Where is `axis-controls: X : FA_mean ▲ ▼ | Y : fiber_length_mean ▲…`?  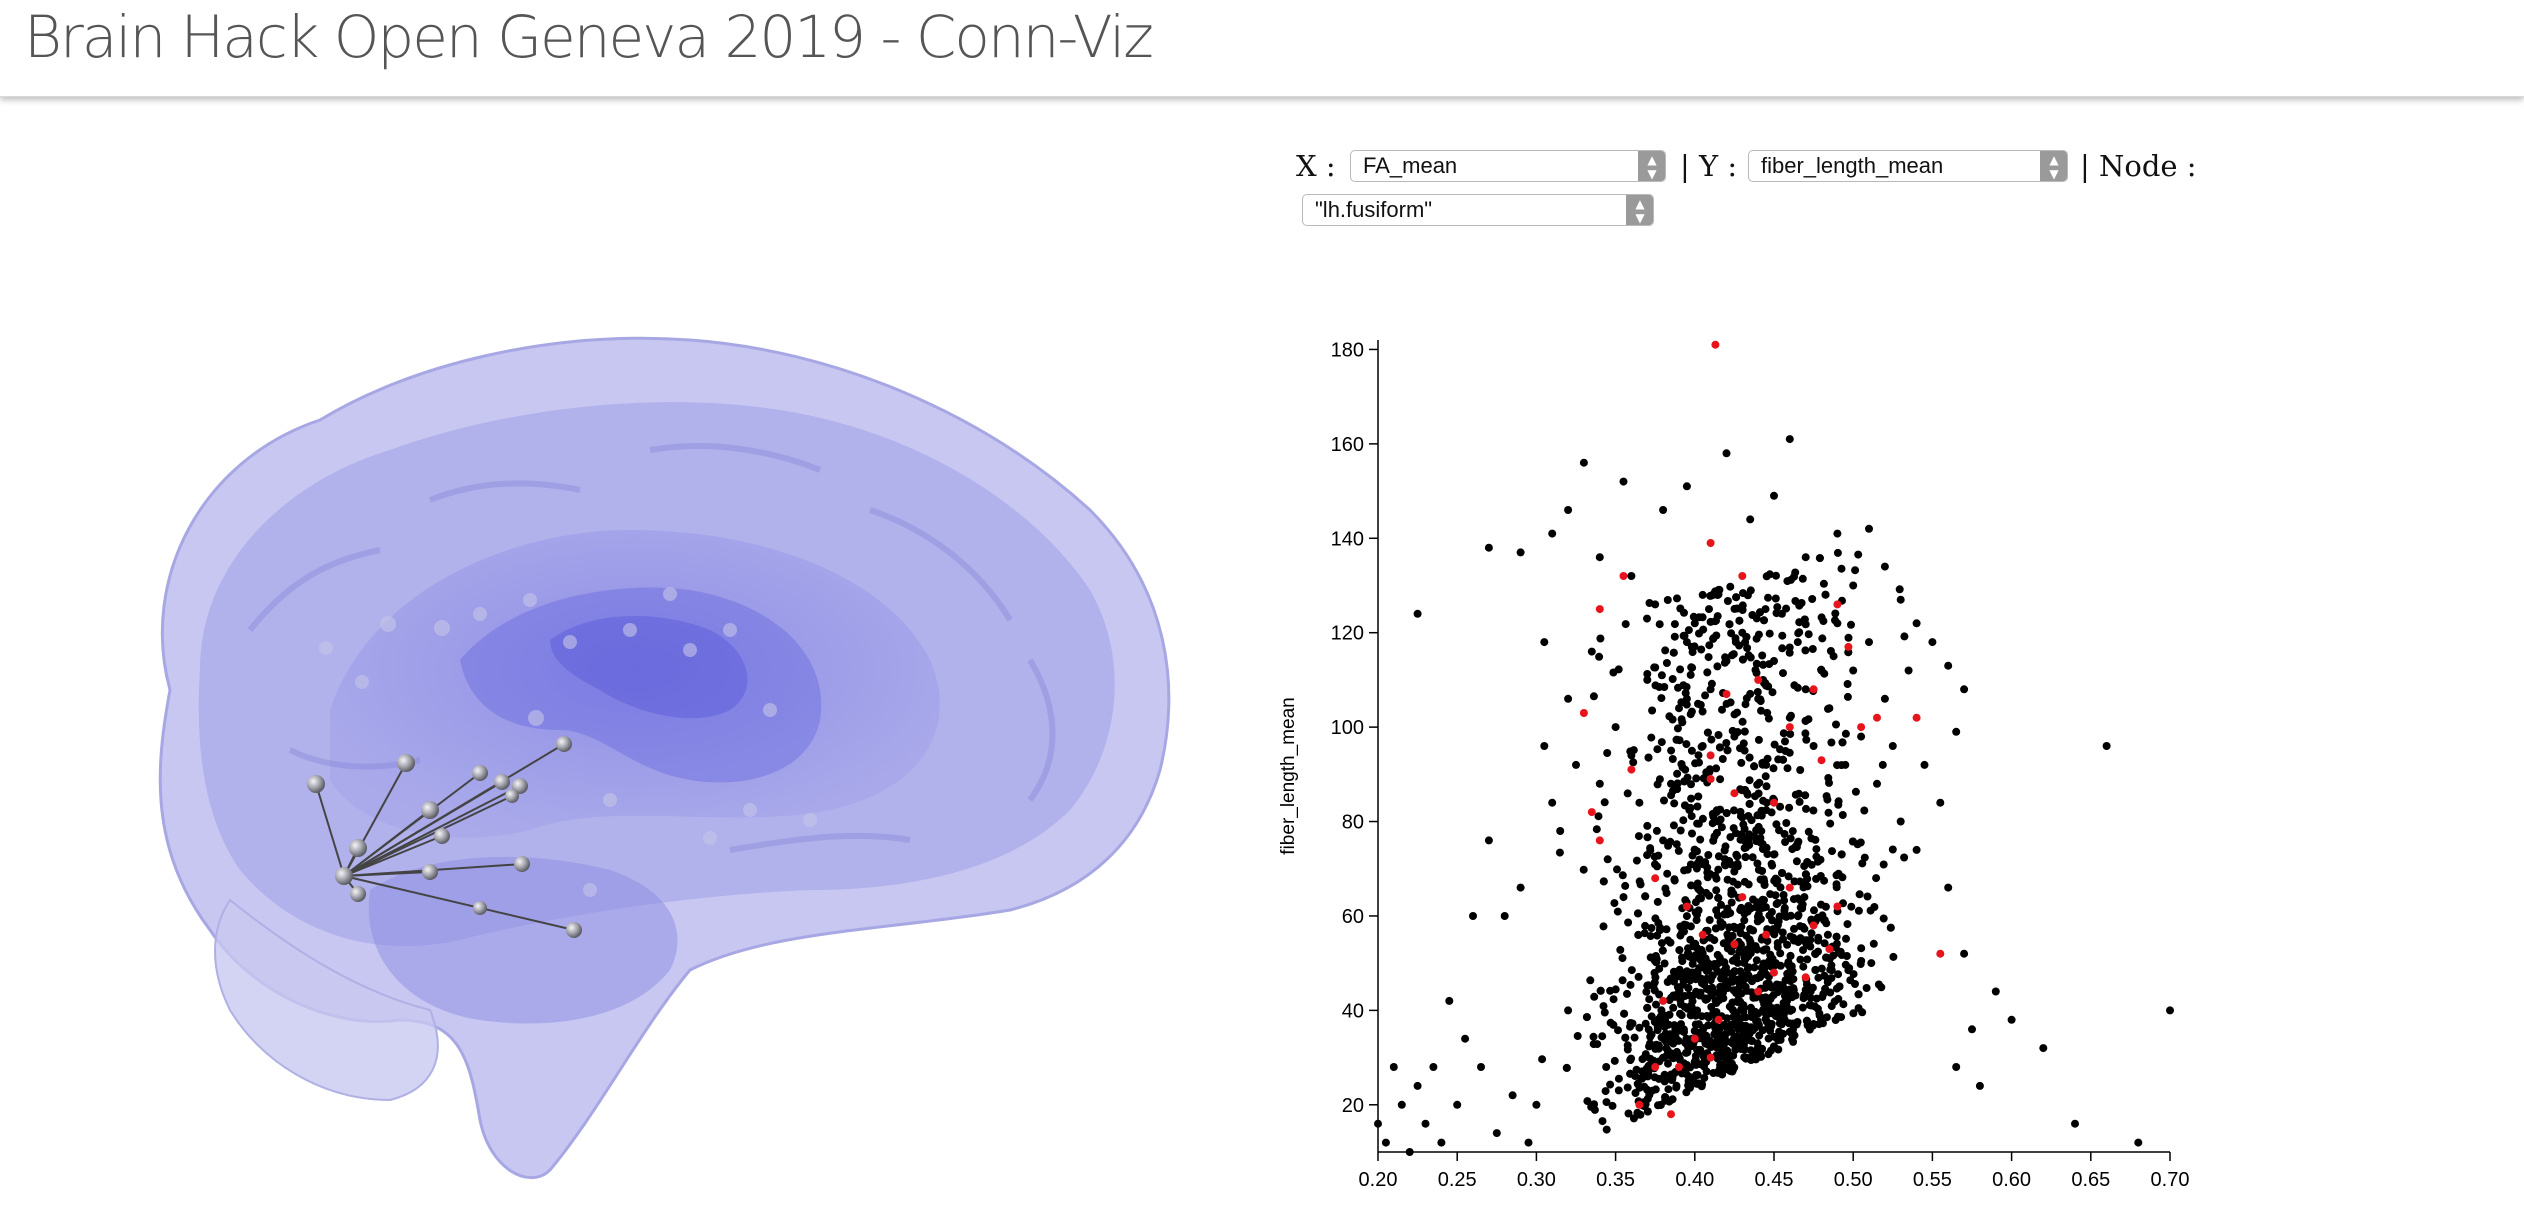
axis-controls: X : FA_mean ▲ ▼ | Y : fiber_length_mean ▲… is located at coordinates (1746, 193).